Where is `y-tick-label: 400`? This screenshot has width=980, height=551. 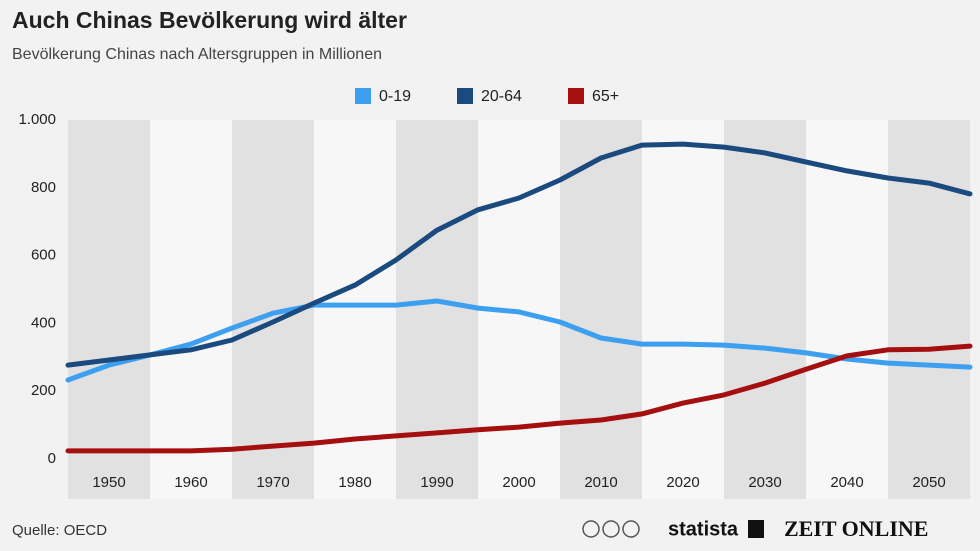
y-tick-label: 400 is located at coordinates (43, 322).